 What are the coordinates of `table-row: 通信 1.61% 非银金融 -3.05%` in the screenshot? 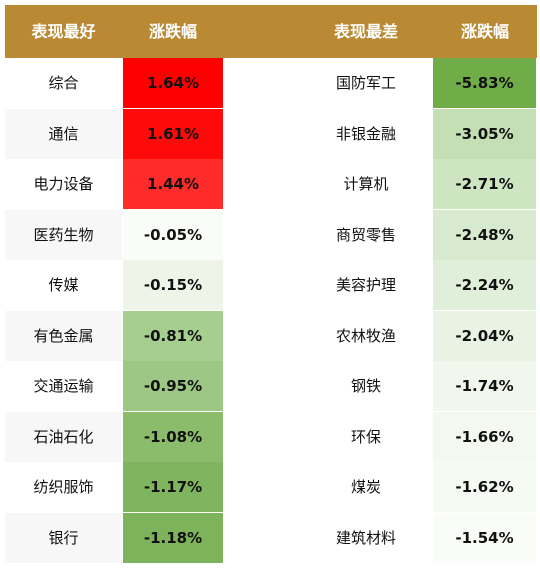 It's located at (270, 134).